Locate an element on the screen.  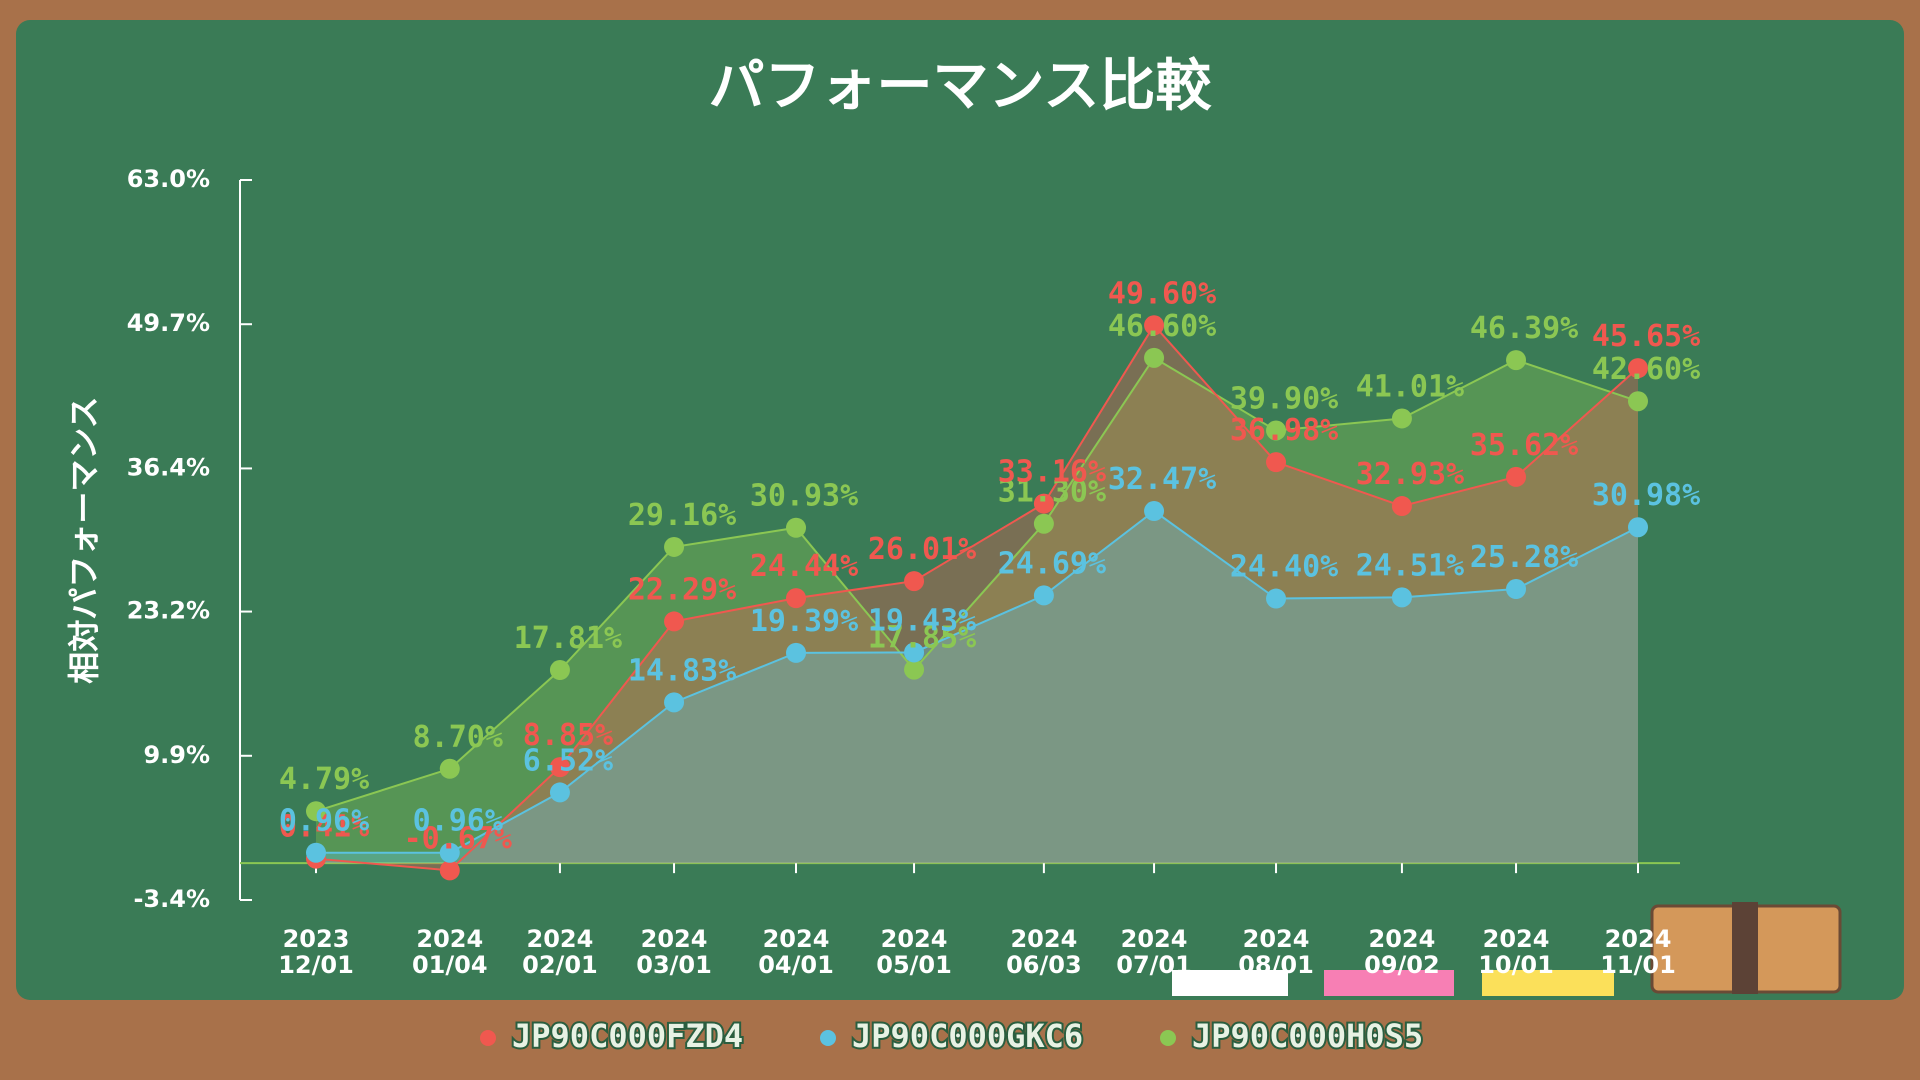
x-tick-label: 2024 01/04 is located at coordinates (450, 952).